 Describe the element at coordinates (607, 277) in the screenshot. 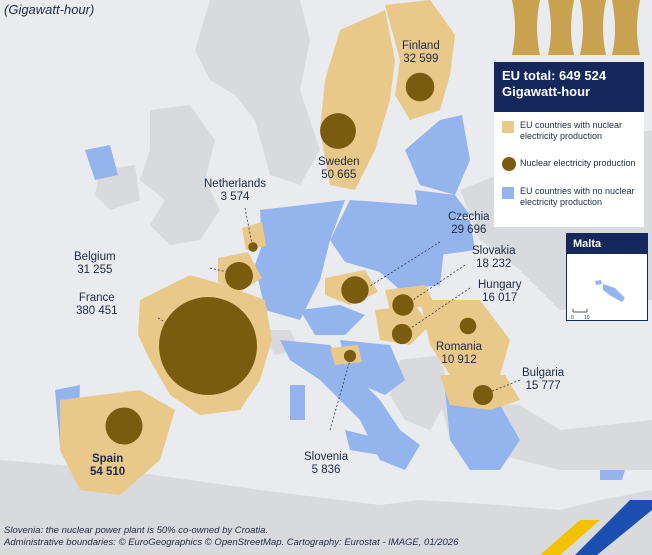

I see `malta-inset: Malta 0 10` at that location.